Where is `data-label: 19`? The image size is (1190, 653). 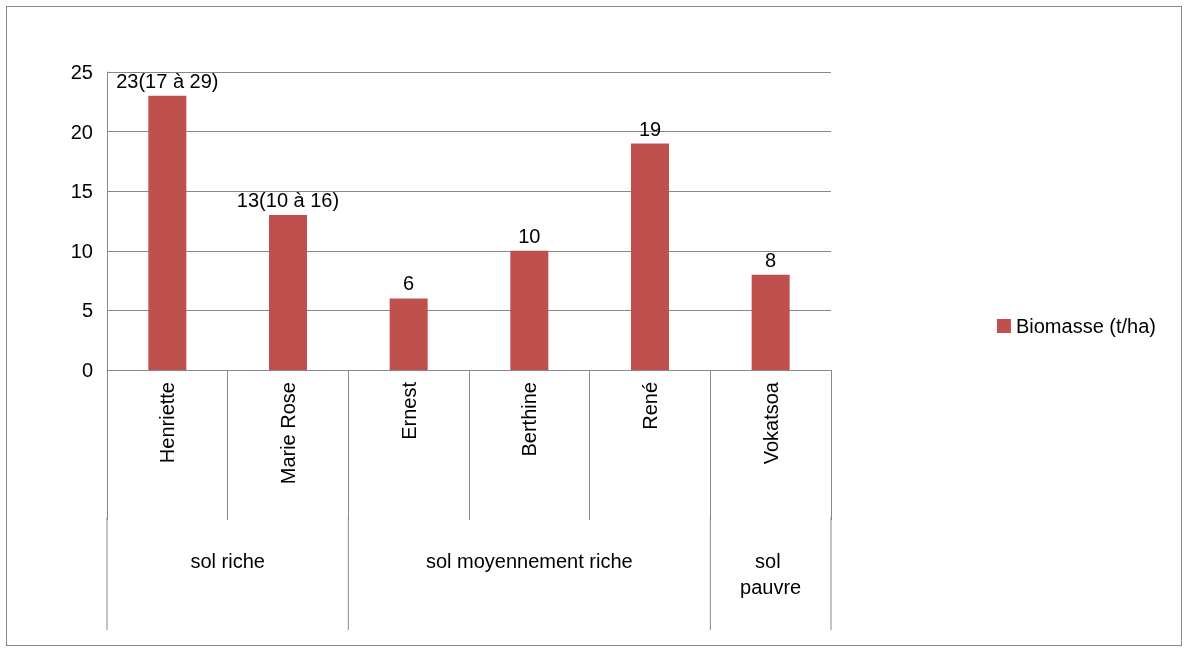 data-label: 19 is located at coordinates (650, 128).